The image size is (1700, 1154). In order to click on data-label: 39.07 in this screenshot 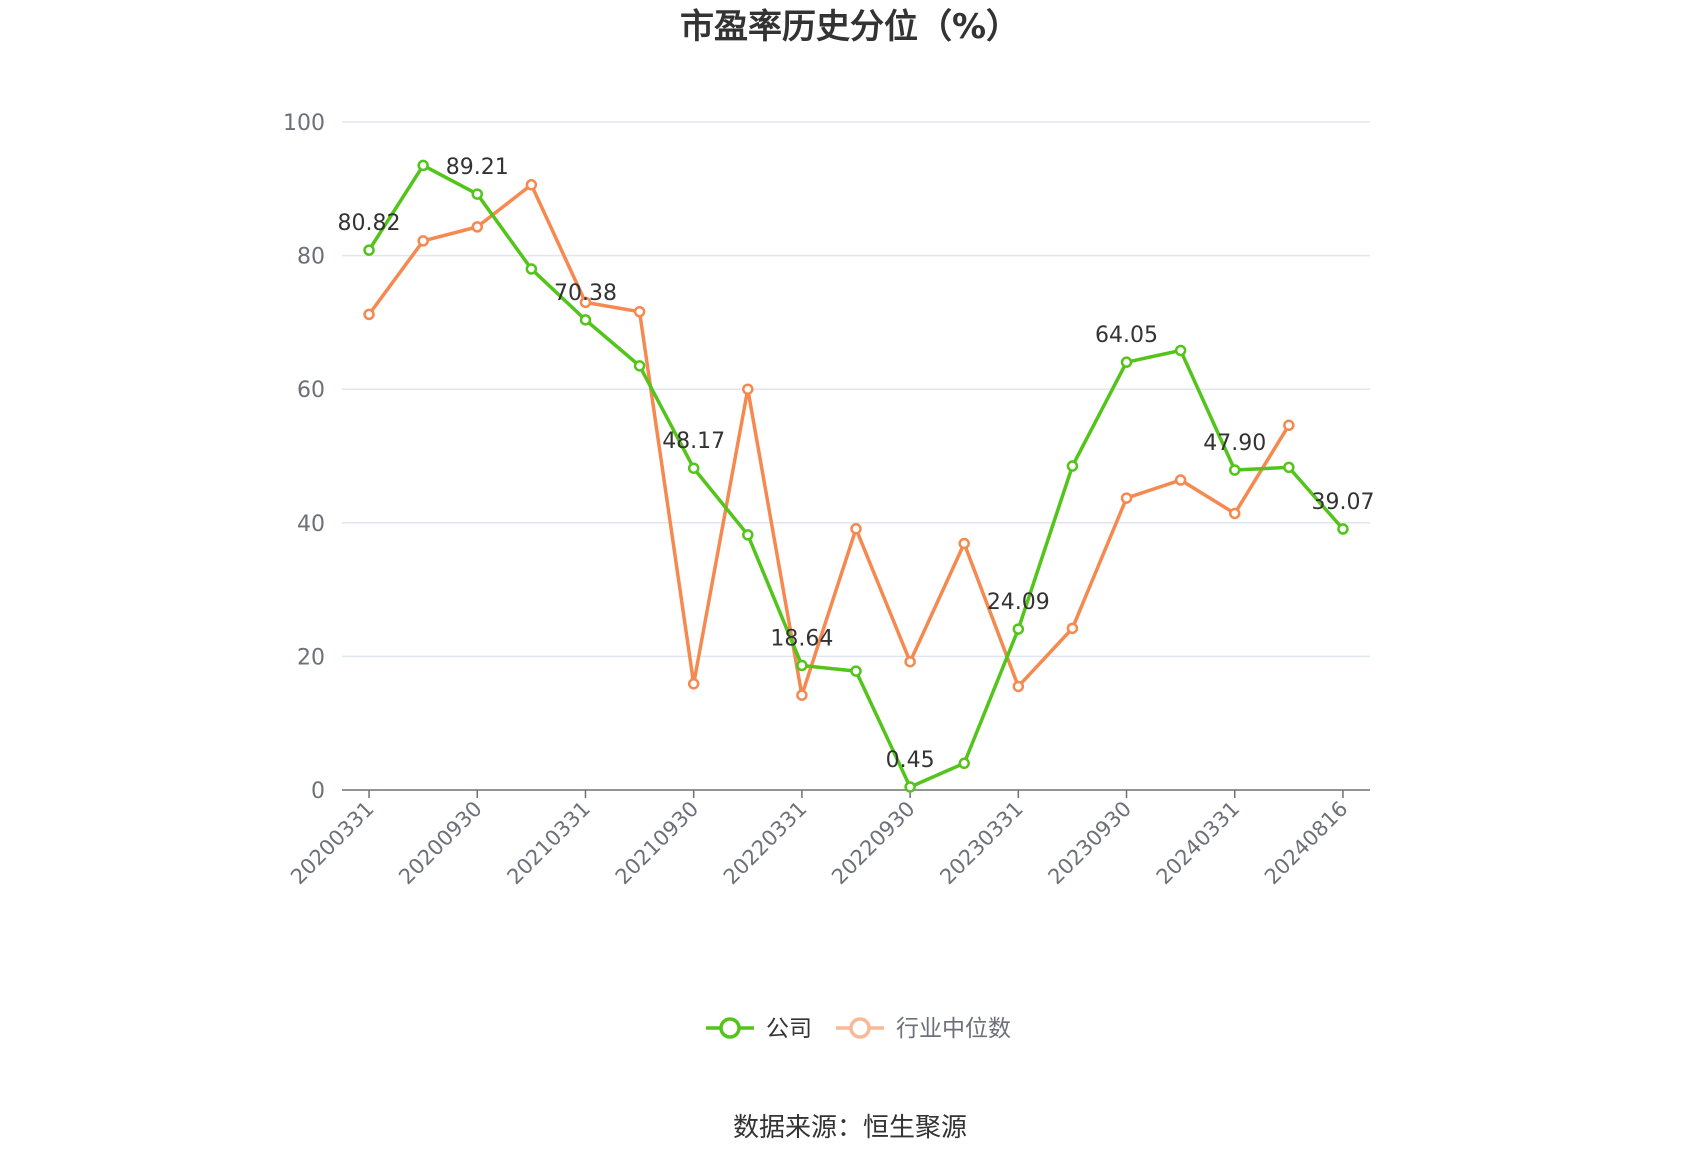, I will do `click(1342, 502)`.